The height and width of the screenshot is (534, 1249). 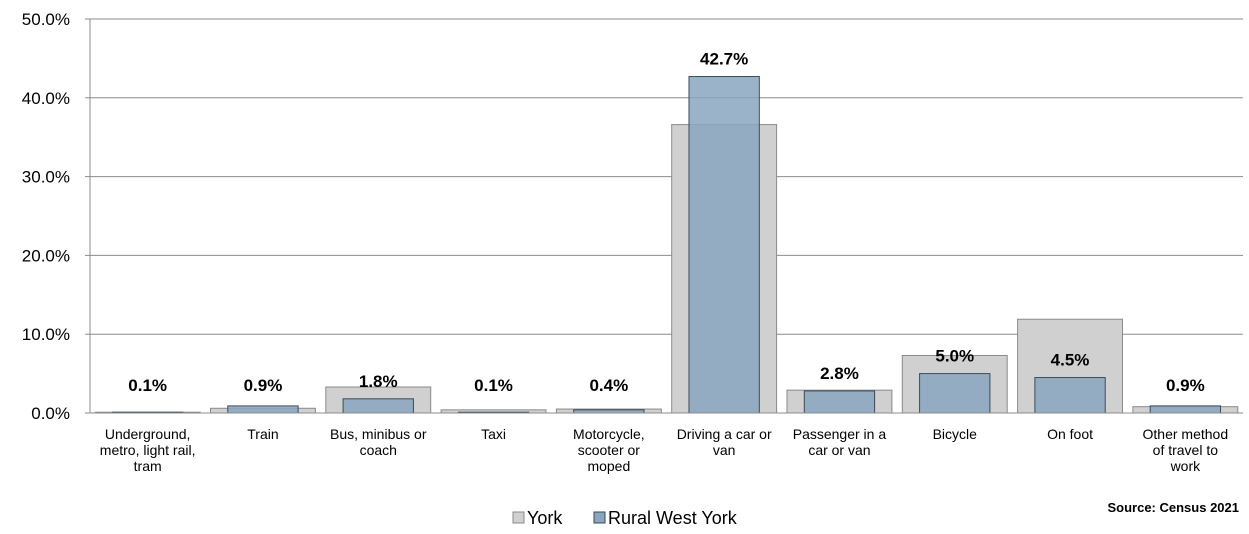 I want to click on legend: York Rural West York, so click(x=625, y=518).